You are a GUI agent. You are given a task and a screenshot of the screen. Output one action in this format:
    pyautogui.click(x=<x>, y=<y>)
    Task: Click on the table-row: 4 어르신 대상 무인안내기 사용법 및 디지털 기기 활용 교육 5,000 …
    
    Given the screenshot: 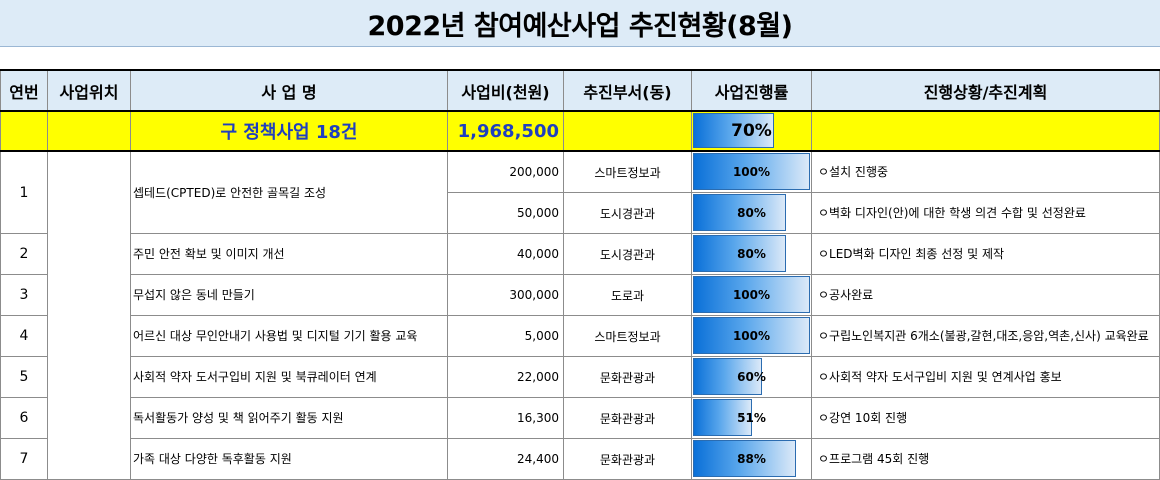 What is the action you would take?
    pyautogui.click(x=580, y=336)
    